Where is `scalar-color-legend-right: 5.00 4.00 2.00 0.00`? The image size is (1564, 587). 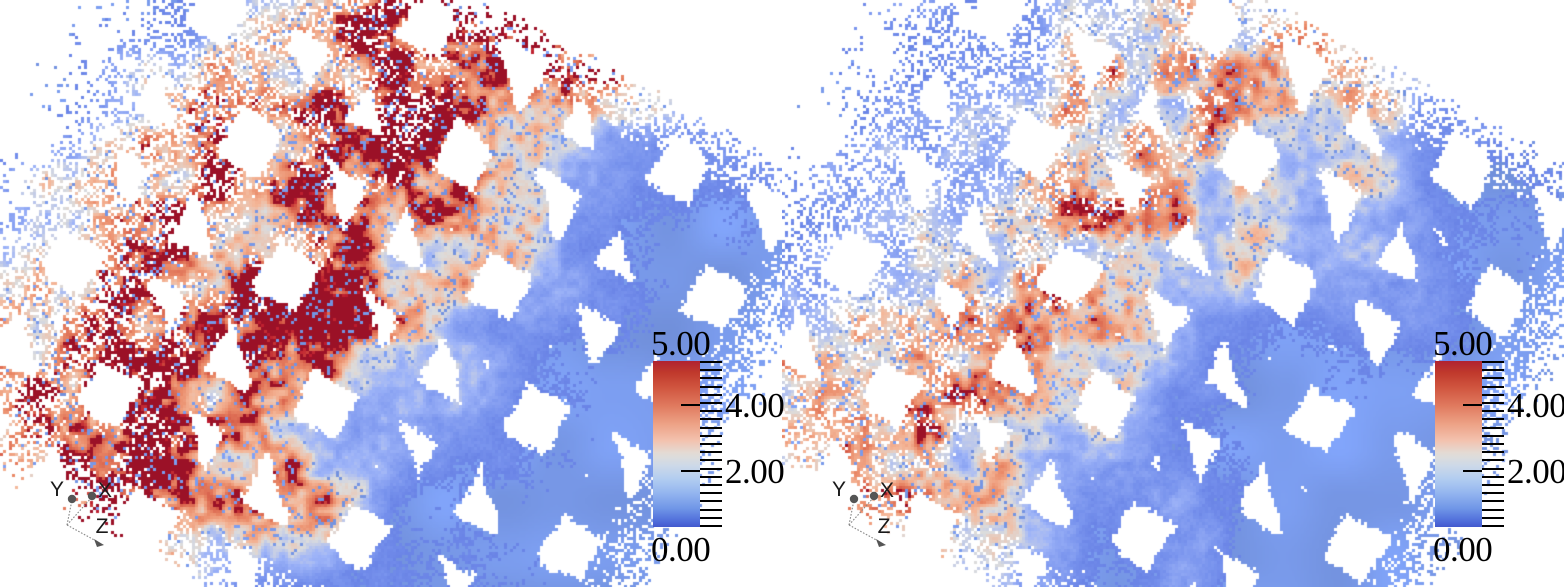 scalar-color-legend-right: 5.00 4.00 2.00 0.00 is located at coordinates (1495, 454).